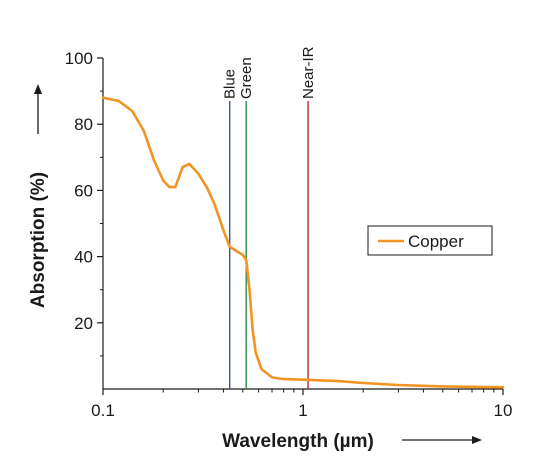  Describe the element at coordinates (308, 72) in the screenshot. I see `reference-line-label: Near-IR` at that location.